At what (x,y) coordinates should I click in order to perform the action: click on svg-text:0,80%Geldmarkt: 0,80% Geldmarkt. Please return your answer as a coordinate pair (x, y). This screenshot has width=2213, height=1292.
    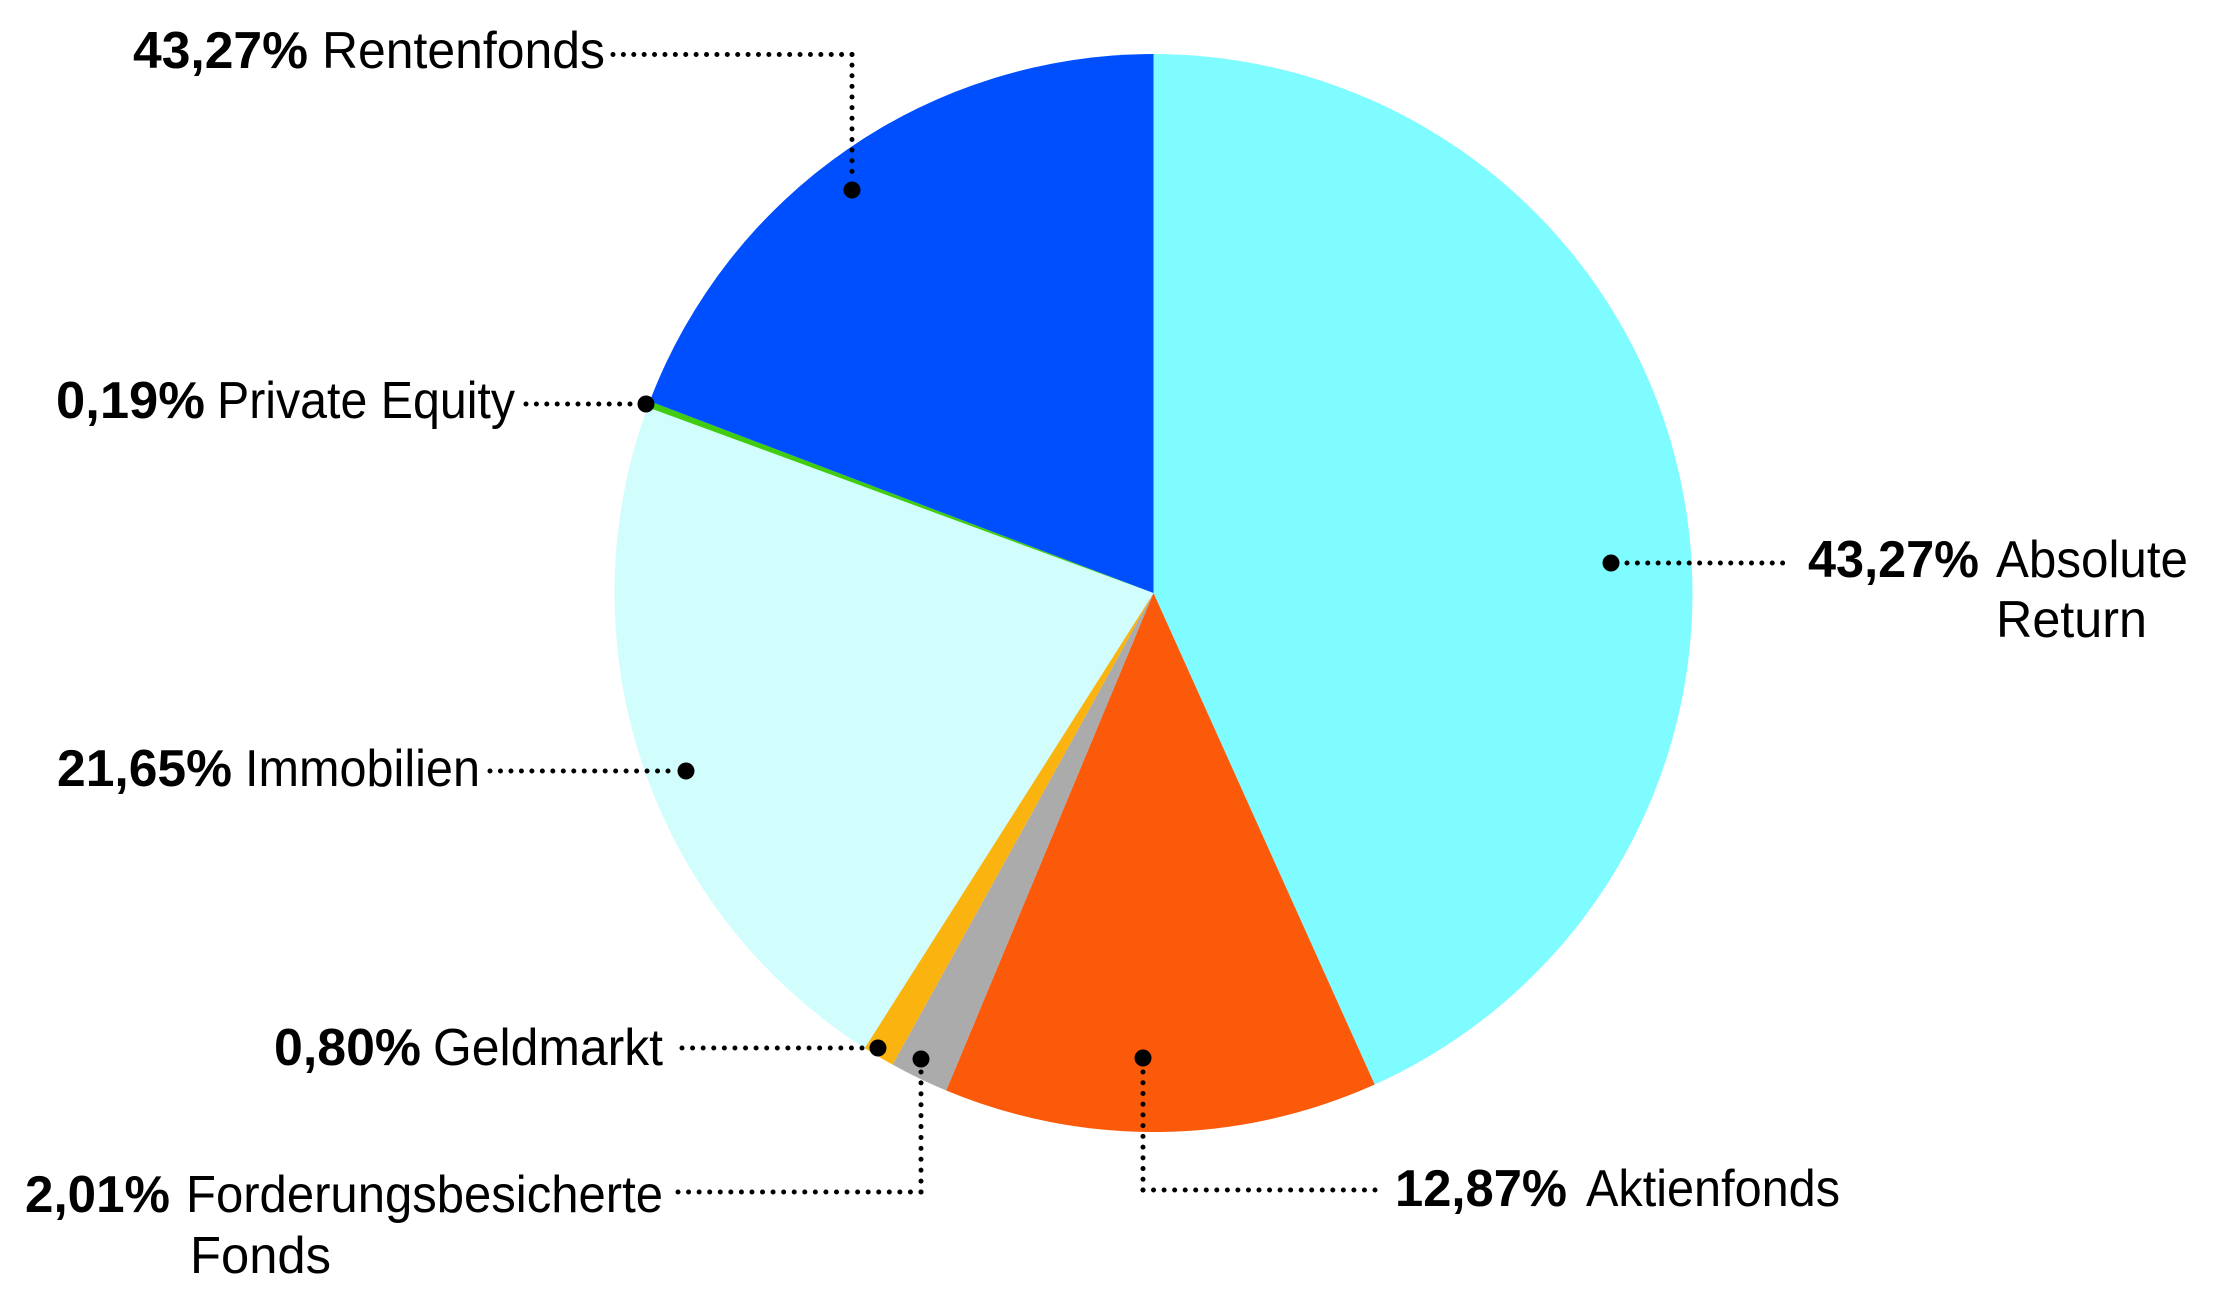
    Looking at the image, I should click on (469, 1048).